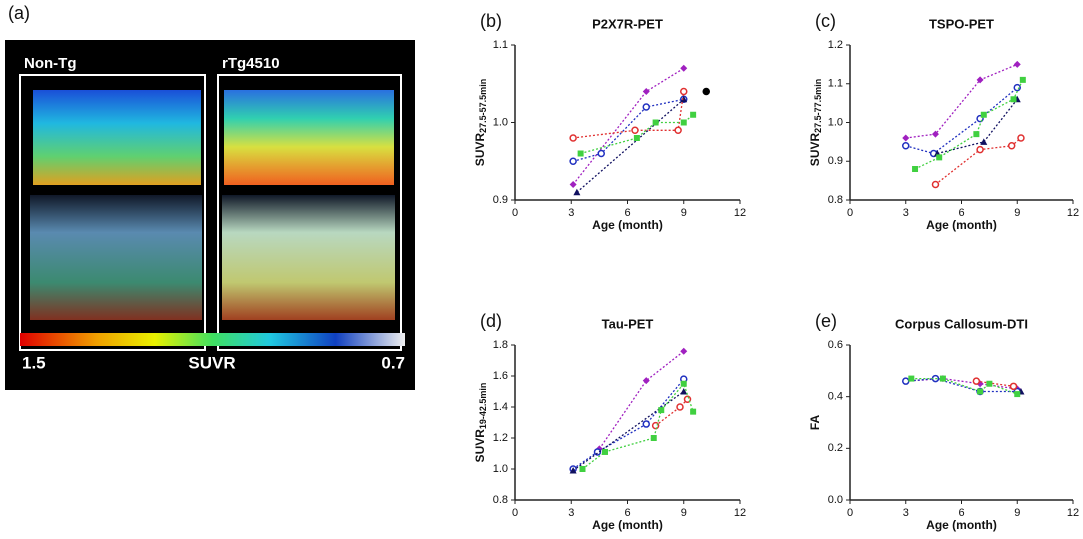  What do you see at coordinates (835, 500) in the screenshot?
I see `y-tick-label: 0.0` at bounding box center [835, 500].